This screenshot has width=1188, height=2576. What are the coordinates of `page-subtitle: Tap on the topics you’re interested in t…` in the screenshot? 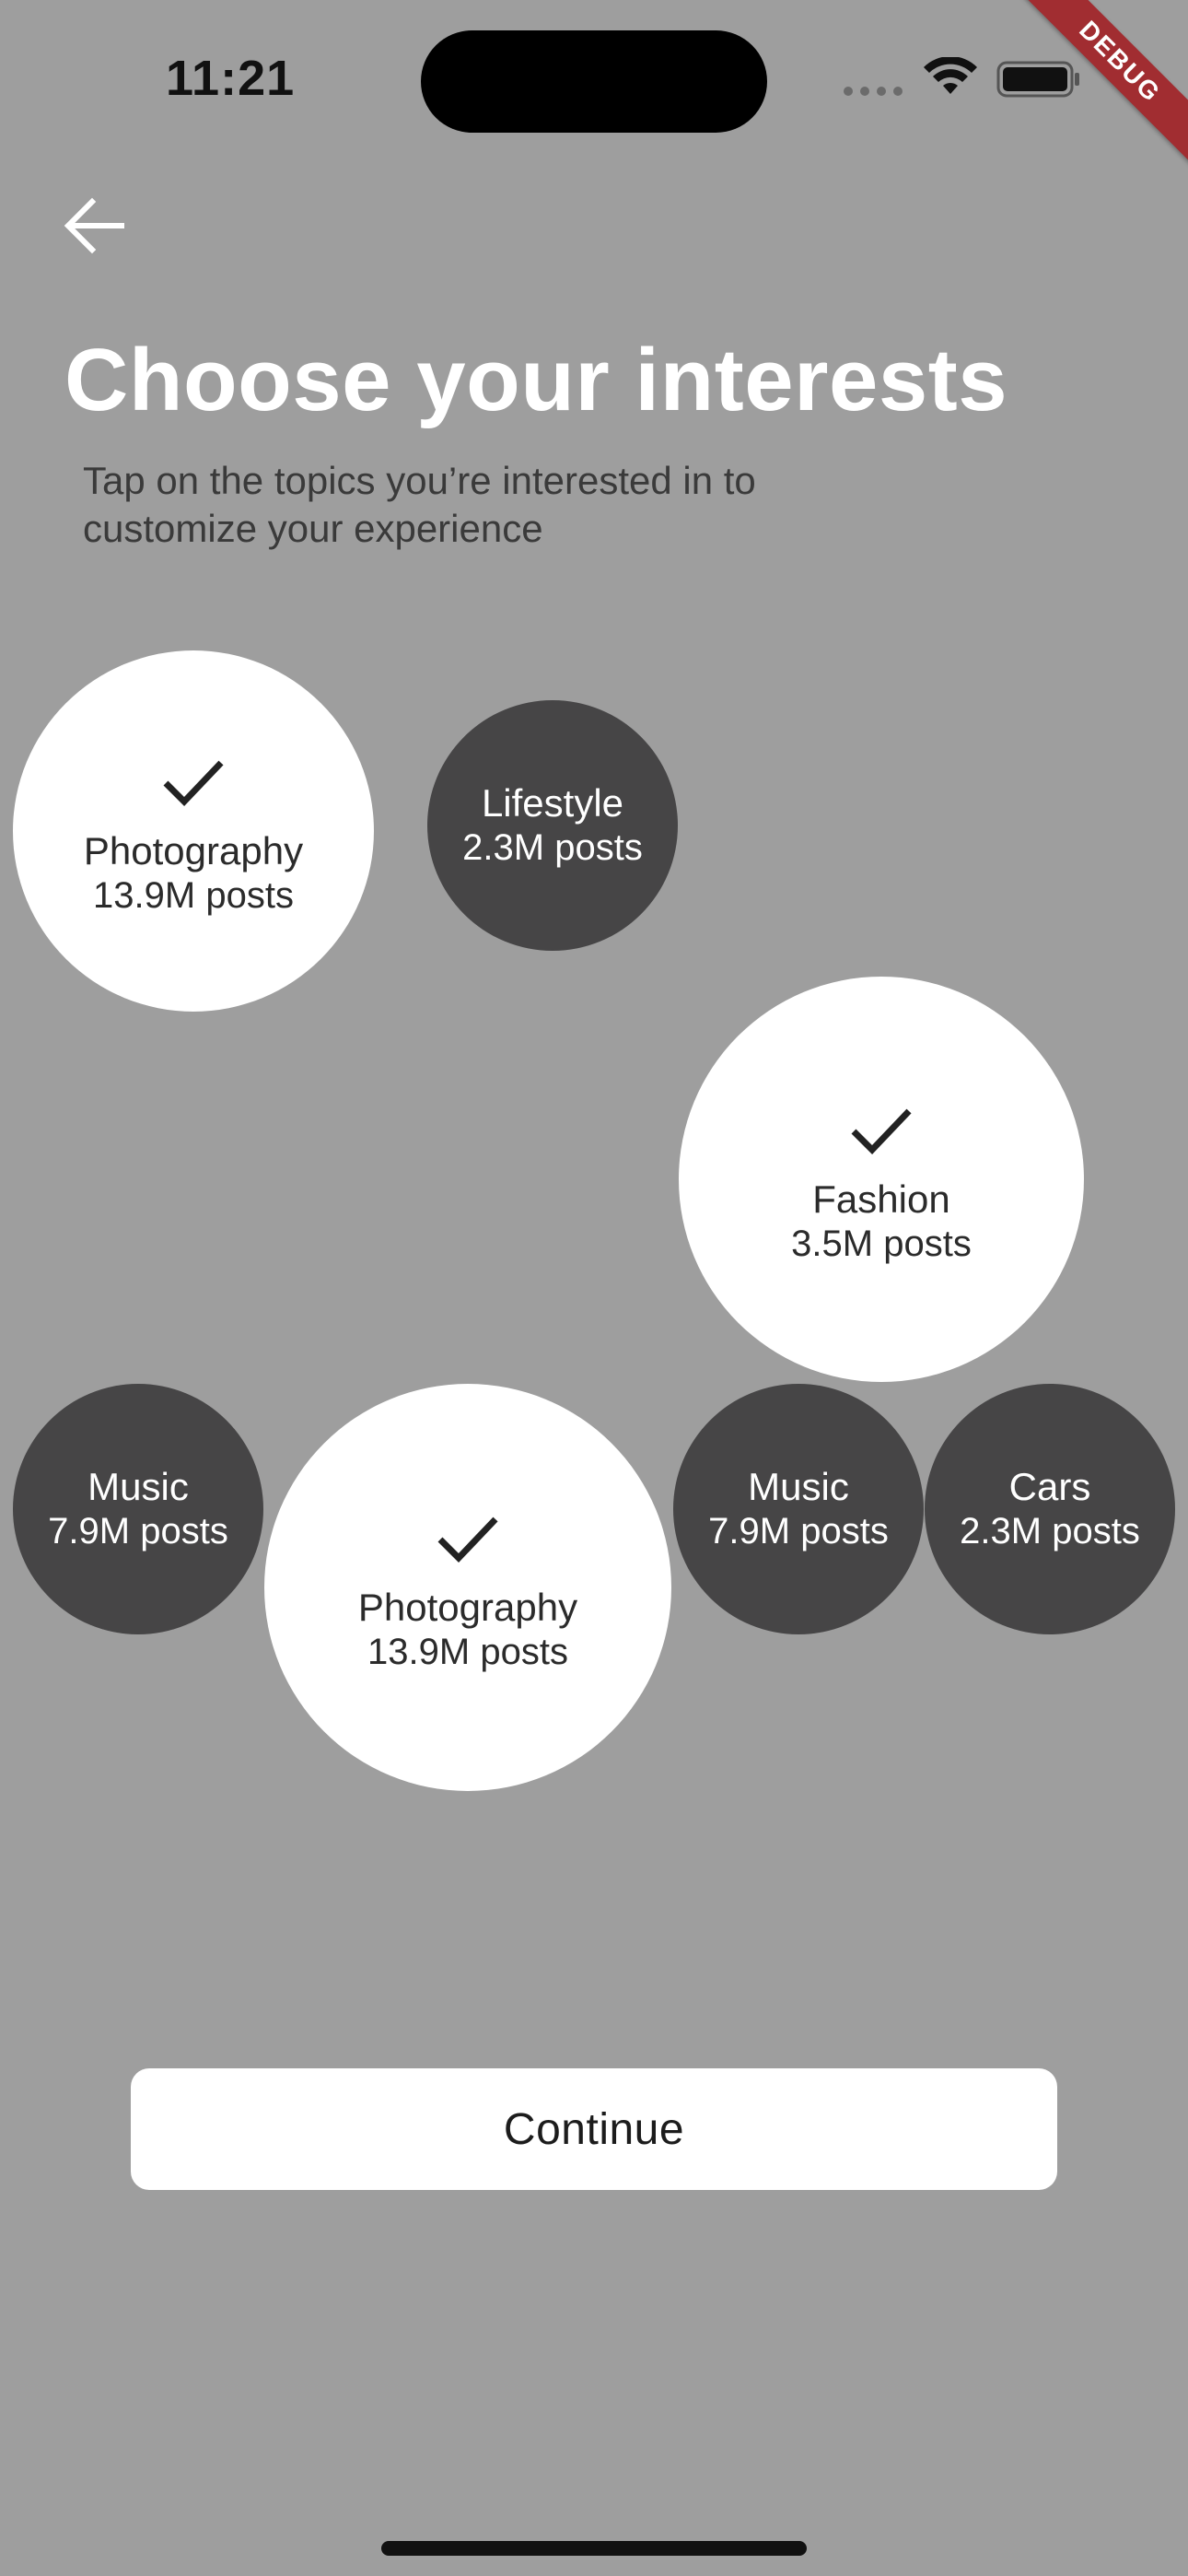 It's located at (419, 504).